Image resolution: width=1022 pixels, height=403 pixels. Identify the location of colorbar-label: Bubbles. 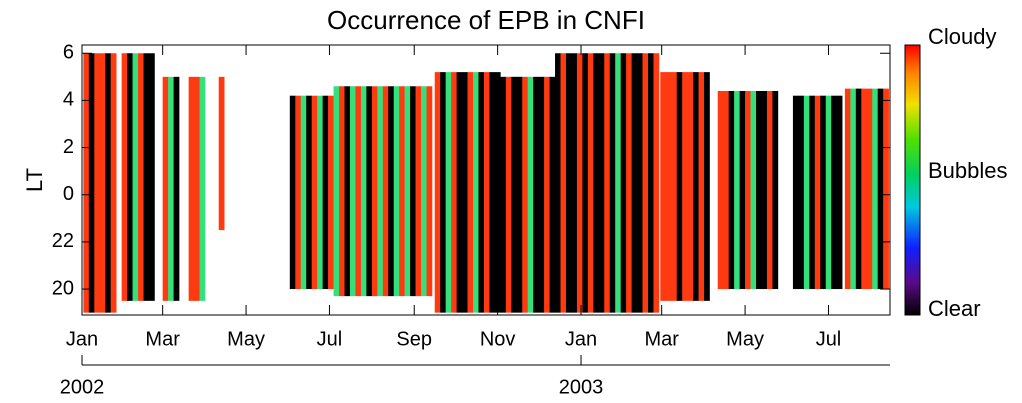
(968, 170).